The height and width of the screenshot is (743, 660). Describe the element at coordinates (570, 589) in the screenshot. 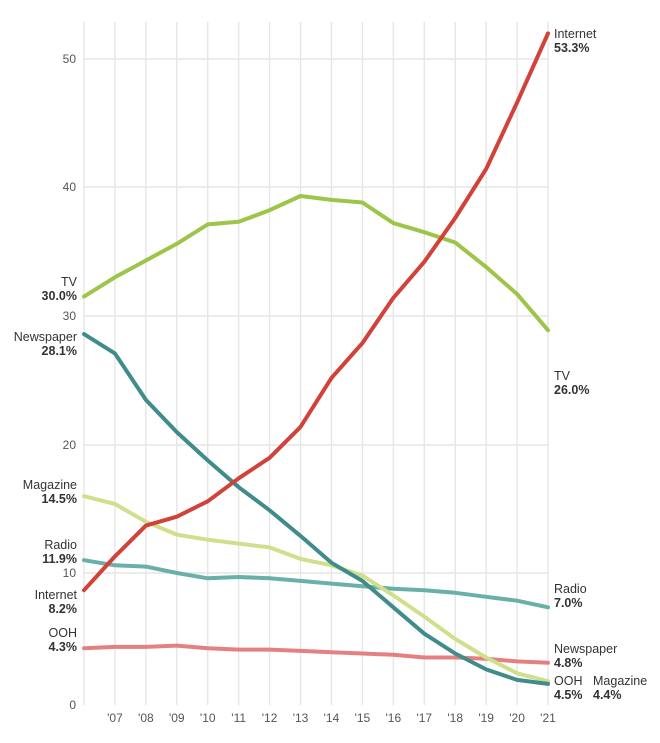

I see `end-label-radio: Radio` at that location.